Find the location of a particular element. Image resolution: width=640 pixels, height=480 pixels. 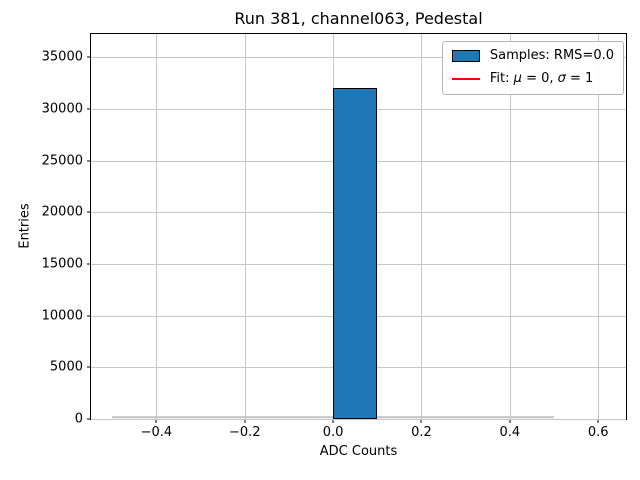

x-tick-label: 0.4 is located at coordinates (510, 432).